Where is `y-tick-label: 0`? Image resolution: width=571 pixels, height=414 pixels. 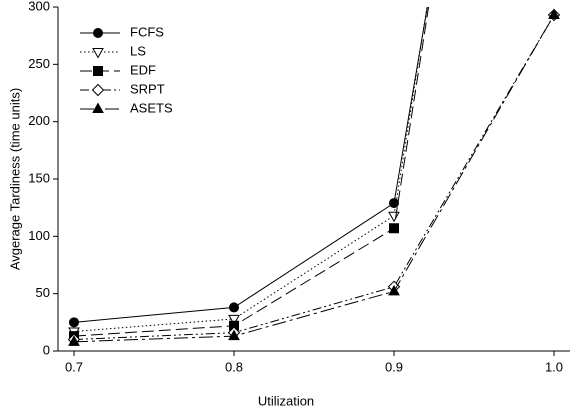 y-tick-label: 0 is located at coordinates (46, 349).